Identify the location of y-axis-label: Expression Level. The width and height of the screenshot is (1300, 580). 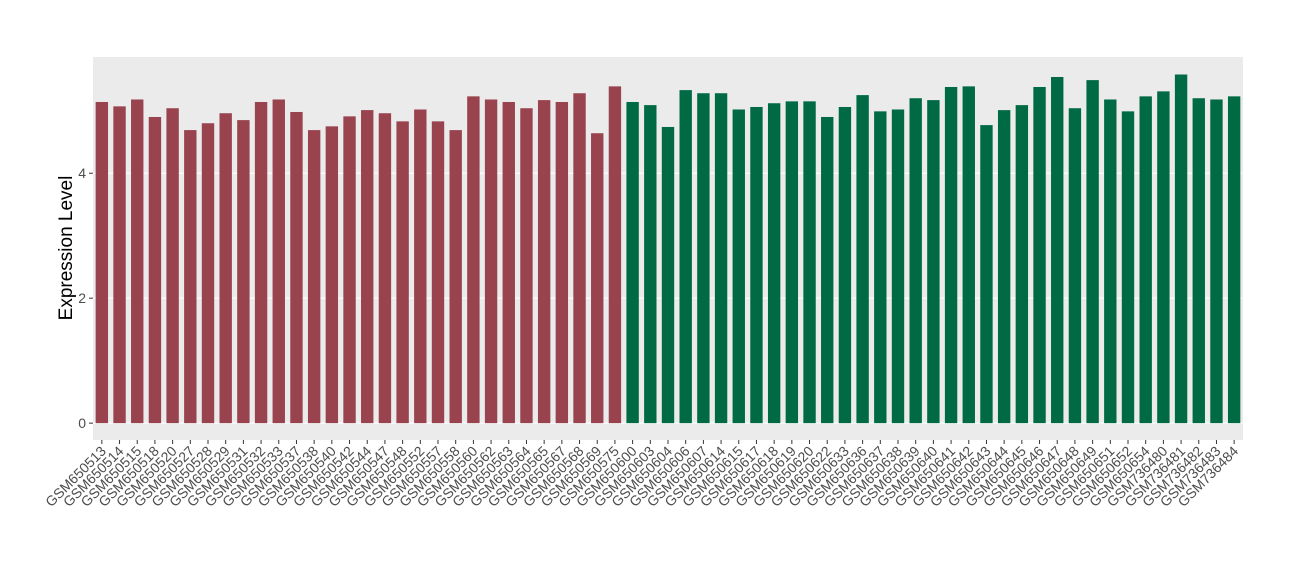
(66, 248).